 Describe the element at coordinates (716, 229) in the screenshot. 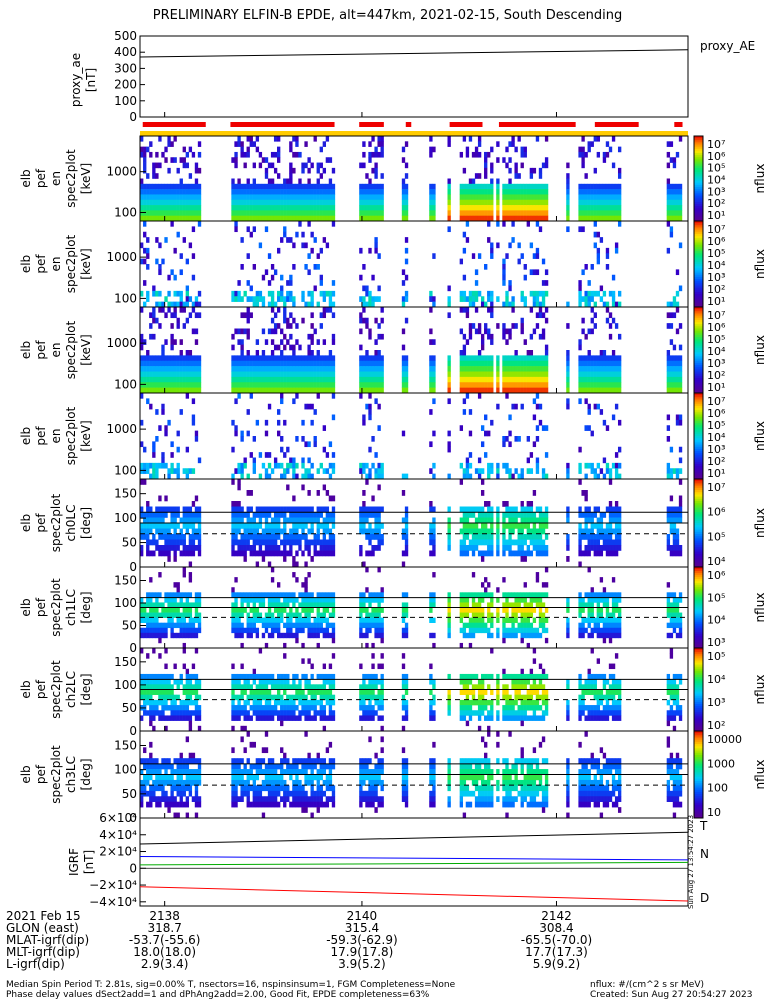

I see `colorbar-tick-label: 10⁷` at that location.